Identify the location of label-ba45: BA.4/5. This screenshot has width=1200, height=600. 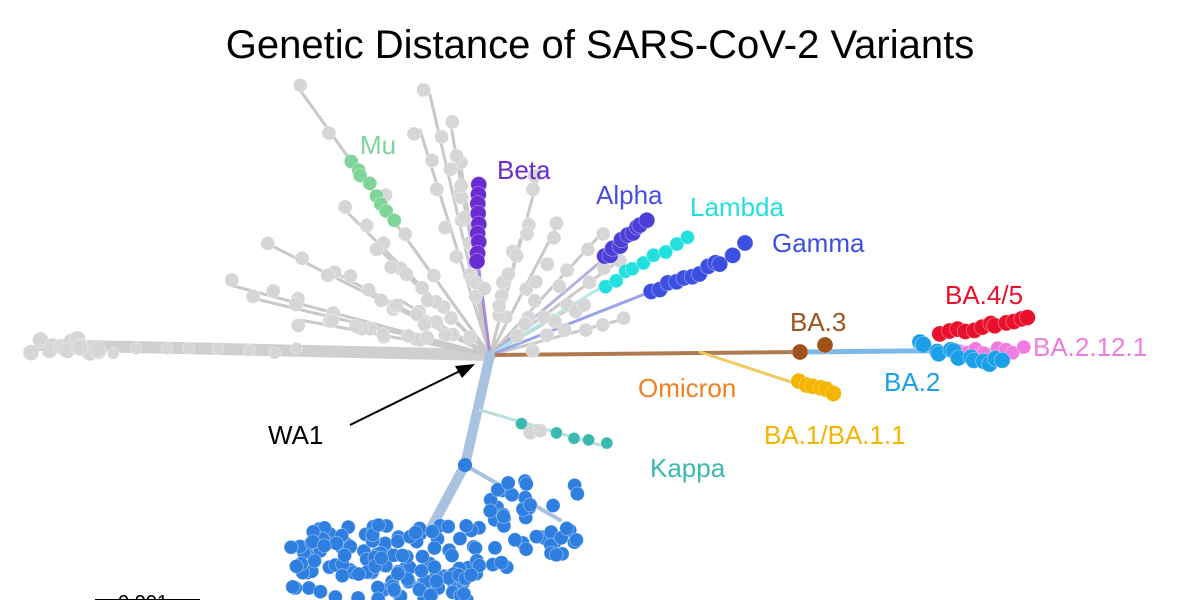
(984, 295).